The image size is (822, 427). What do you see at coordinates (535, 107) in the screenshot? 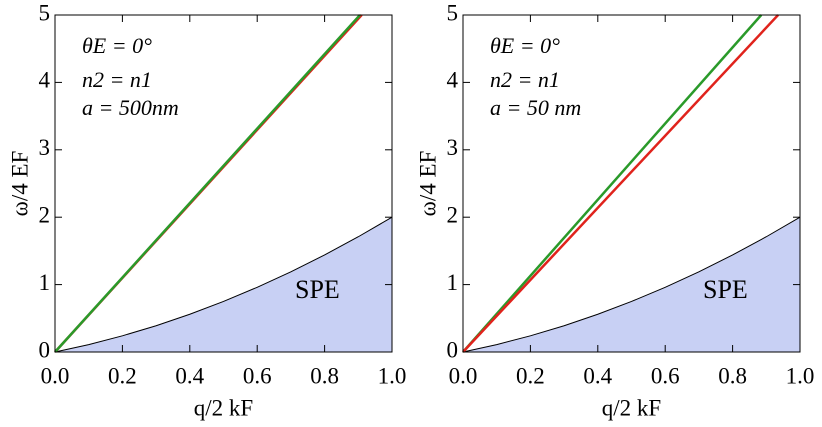
I see `annotation: a = 50 nm` at bounding box center [535, 107].